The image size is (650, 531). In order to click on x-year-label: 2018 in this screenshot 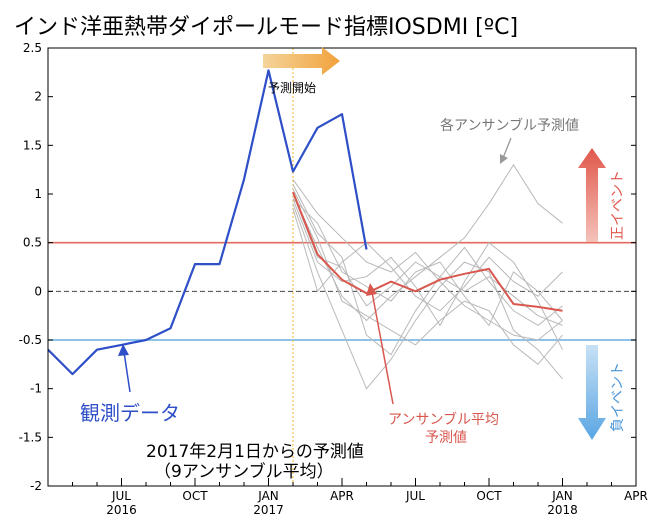, I will do `click(562, 510)`.